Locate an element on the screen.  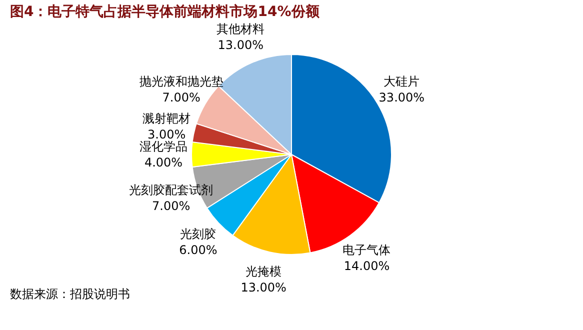
slice-label: 电子气体 is located at coordinates (366, 250).